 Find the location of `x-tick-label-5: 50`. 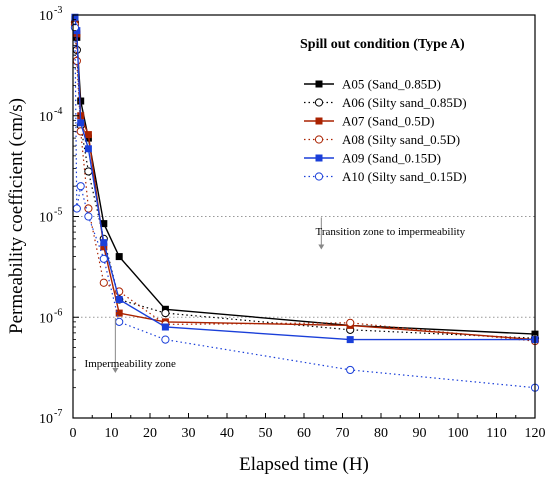

x-tick-label-5: 50 is located at coordinates (266, 433).